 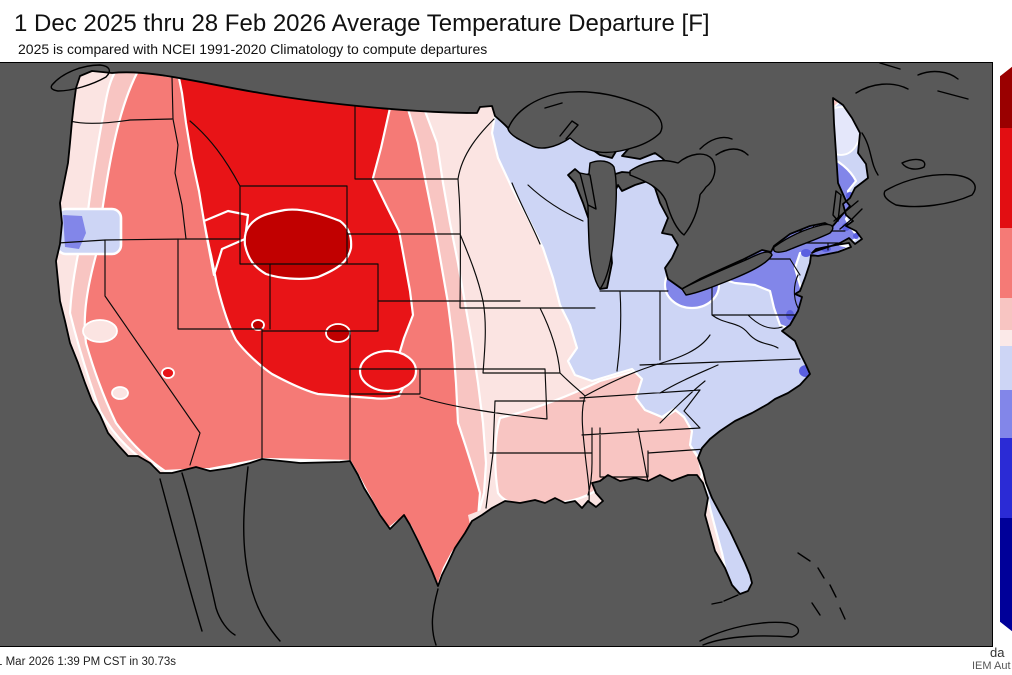 I want to click on lake-champlain, so click(x=837, y=206).